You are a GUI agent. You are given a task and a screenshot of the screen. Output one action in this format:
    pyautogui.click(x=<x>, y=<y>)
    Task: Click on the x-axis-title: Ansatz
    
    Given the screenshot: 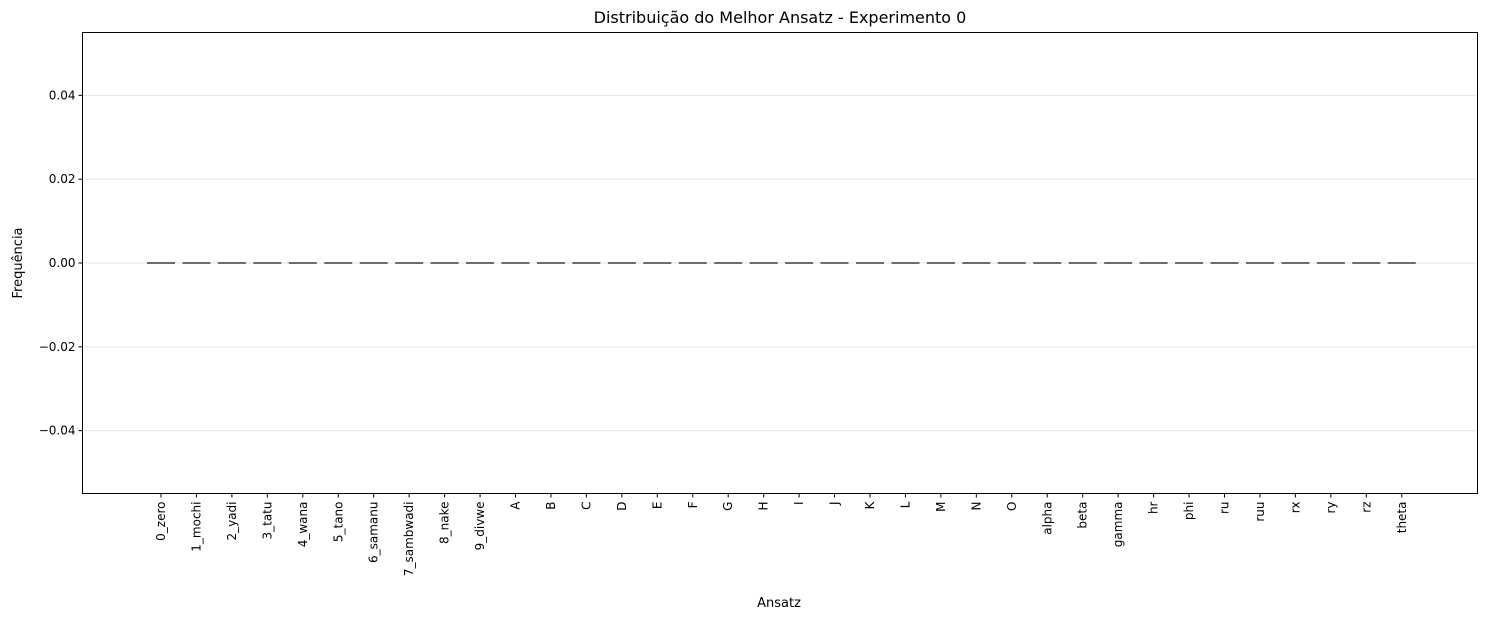 What is the action you would take?
    pyautogui.click(x=779, y=603)
    